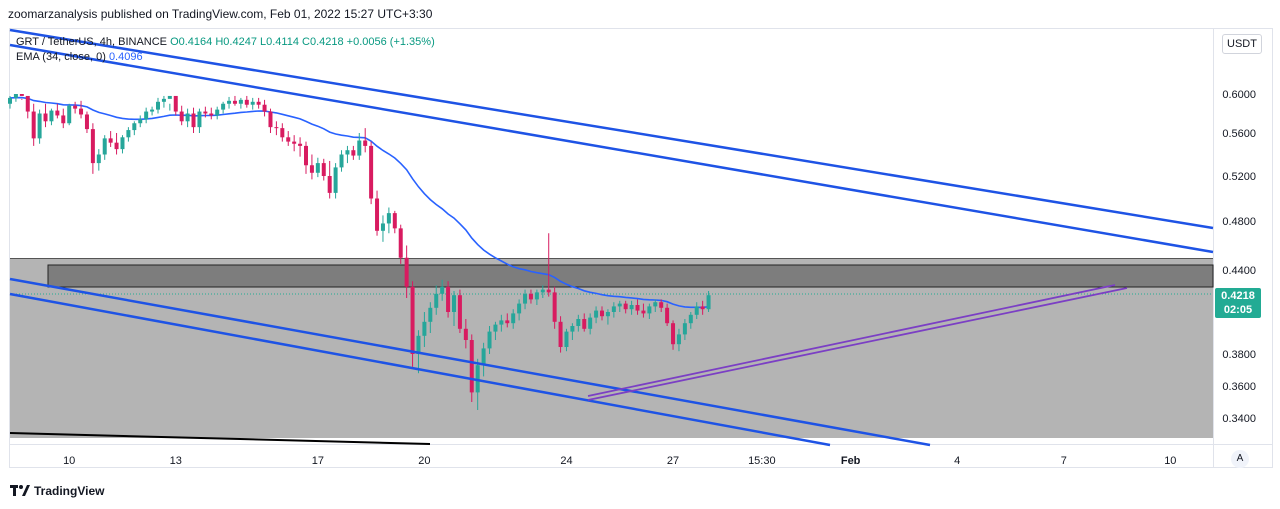 This screenshot has width=1280, height=509. I want to click on auto-scale-button: A, so click(1240, 459).